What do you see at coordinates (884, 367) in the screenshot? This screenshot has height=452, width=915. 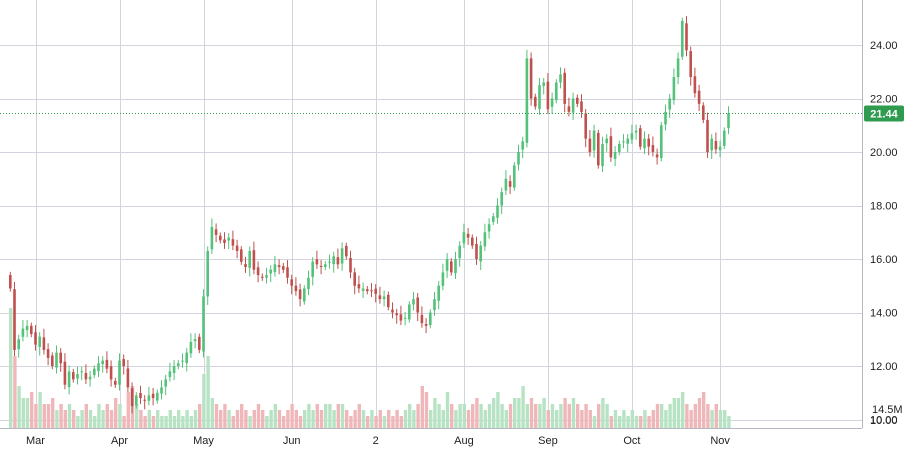 I see `y-tick-label: 12.00` at bounding box center [884, 367].